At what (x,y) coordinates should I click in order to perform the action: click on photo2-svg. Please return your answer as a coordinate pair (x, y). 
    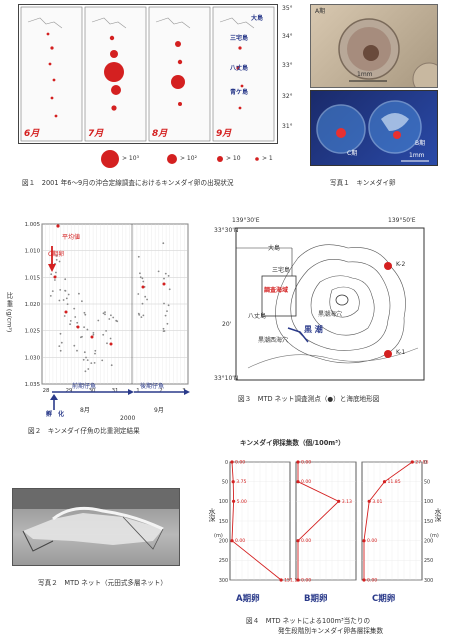
    Looking at the image, I should click on (96, 520).